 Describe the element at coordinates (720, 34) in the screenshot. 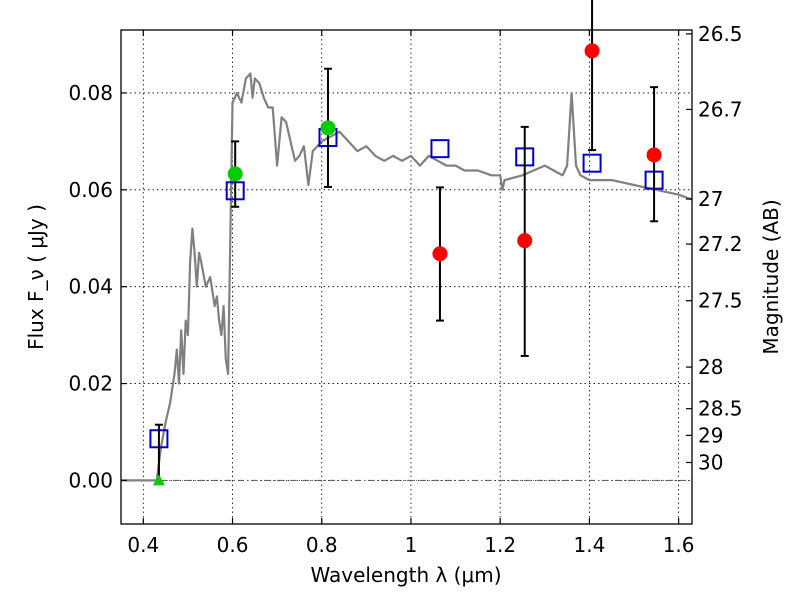

I see `y2-tick-label: 26.5` at that location.